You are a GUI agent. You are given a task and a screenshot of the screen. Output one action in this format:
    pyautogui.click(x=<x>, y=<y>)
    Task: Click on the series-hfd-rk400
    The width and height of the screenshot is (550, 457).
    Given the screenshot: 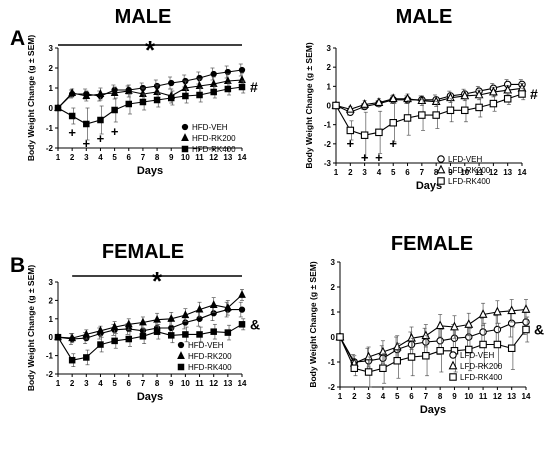 What is the action you would take?
    pyautogui.click(x=150, y=110)
    